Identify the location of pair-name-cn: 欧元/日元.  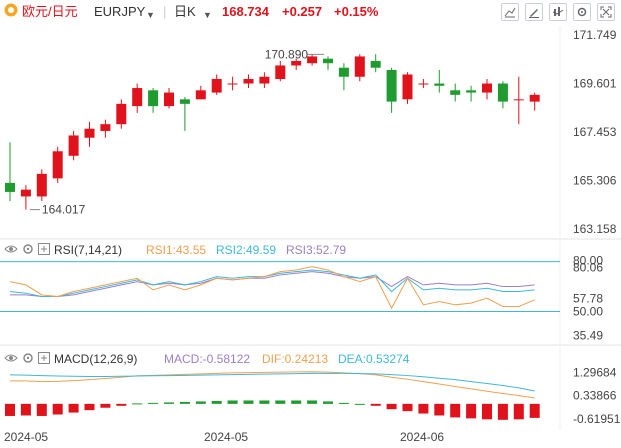
(50, 11).